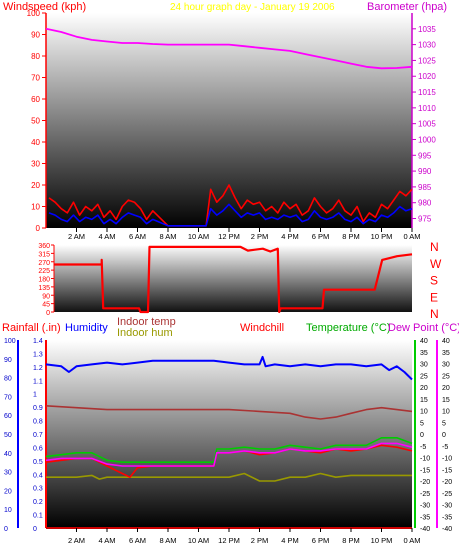 Image resolution: width=459 pixels, height=560 pixels. I want to click on humidity-tick-label: 80, so click(8, 379).